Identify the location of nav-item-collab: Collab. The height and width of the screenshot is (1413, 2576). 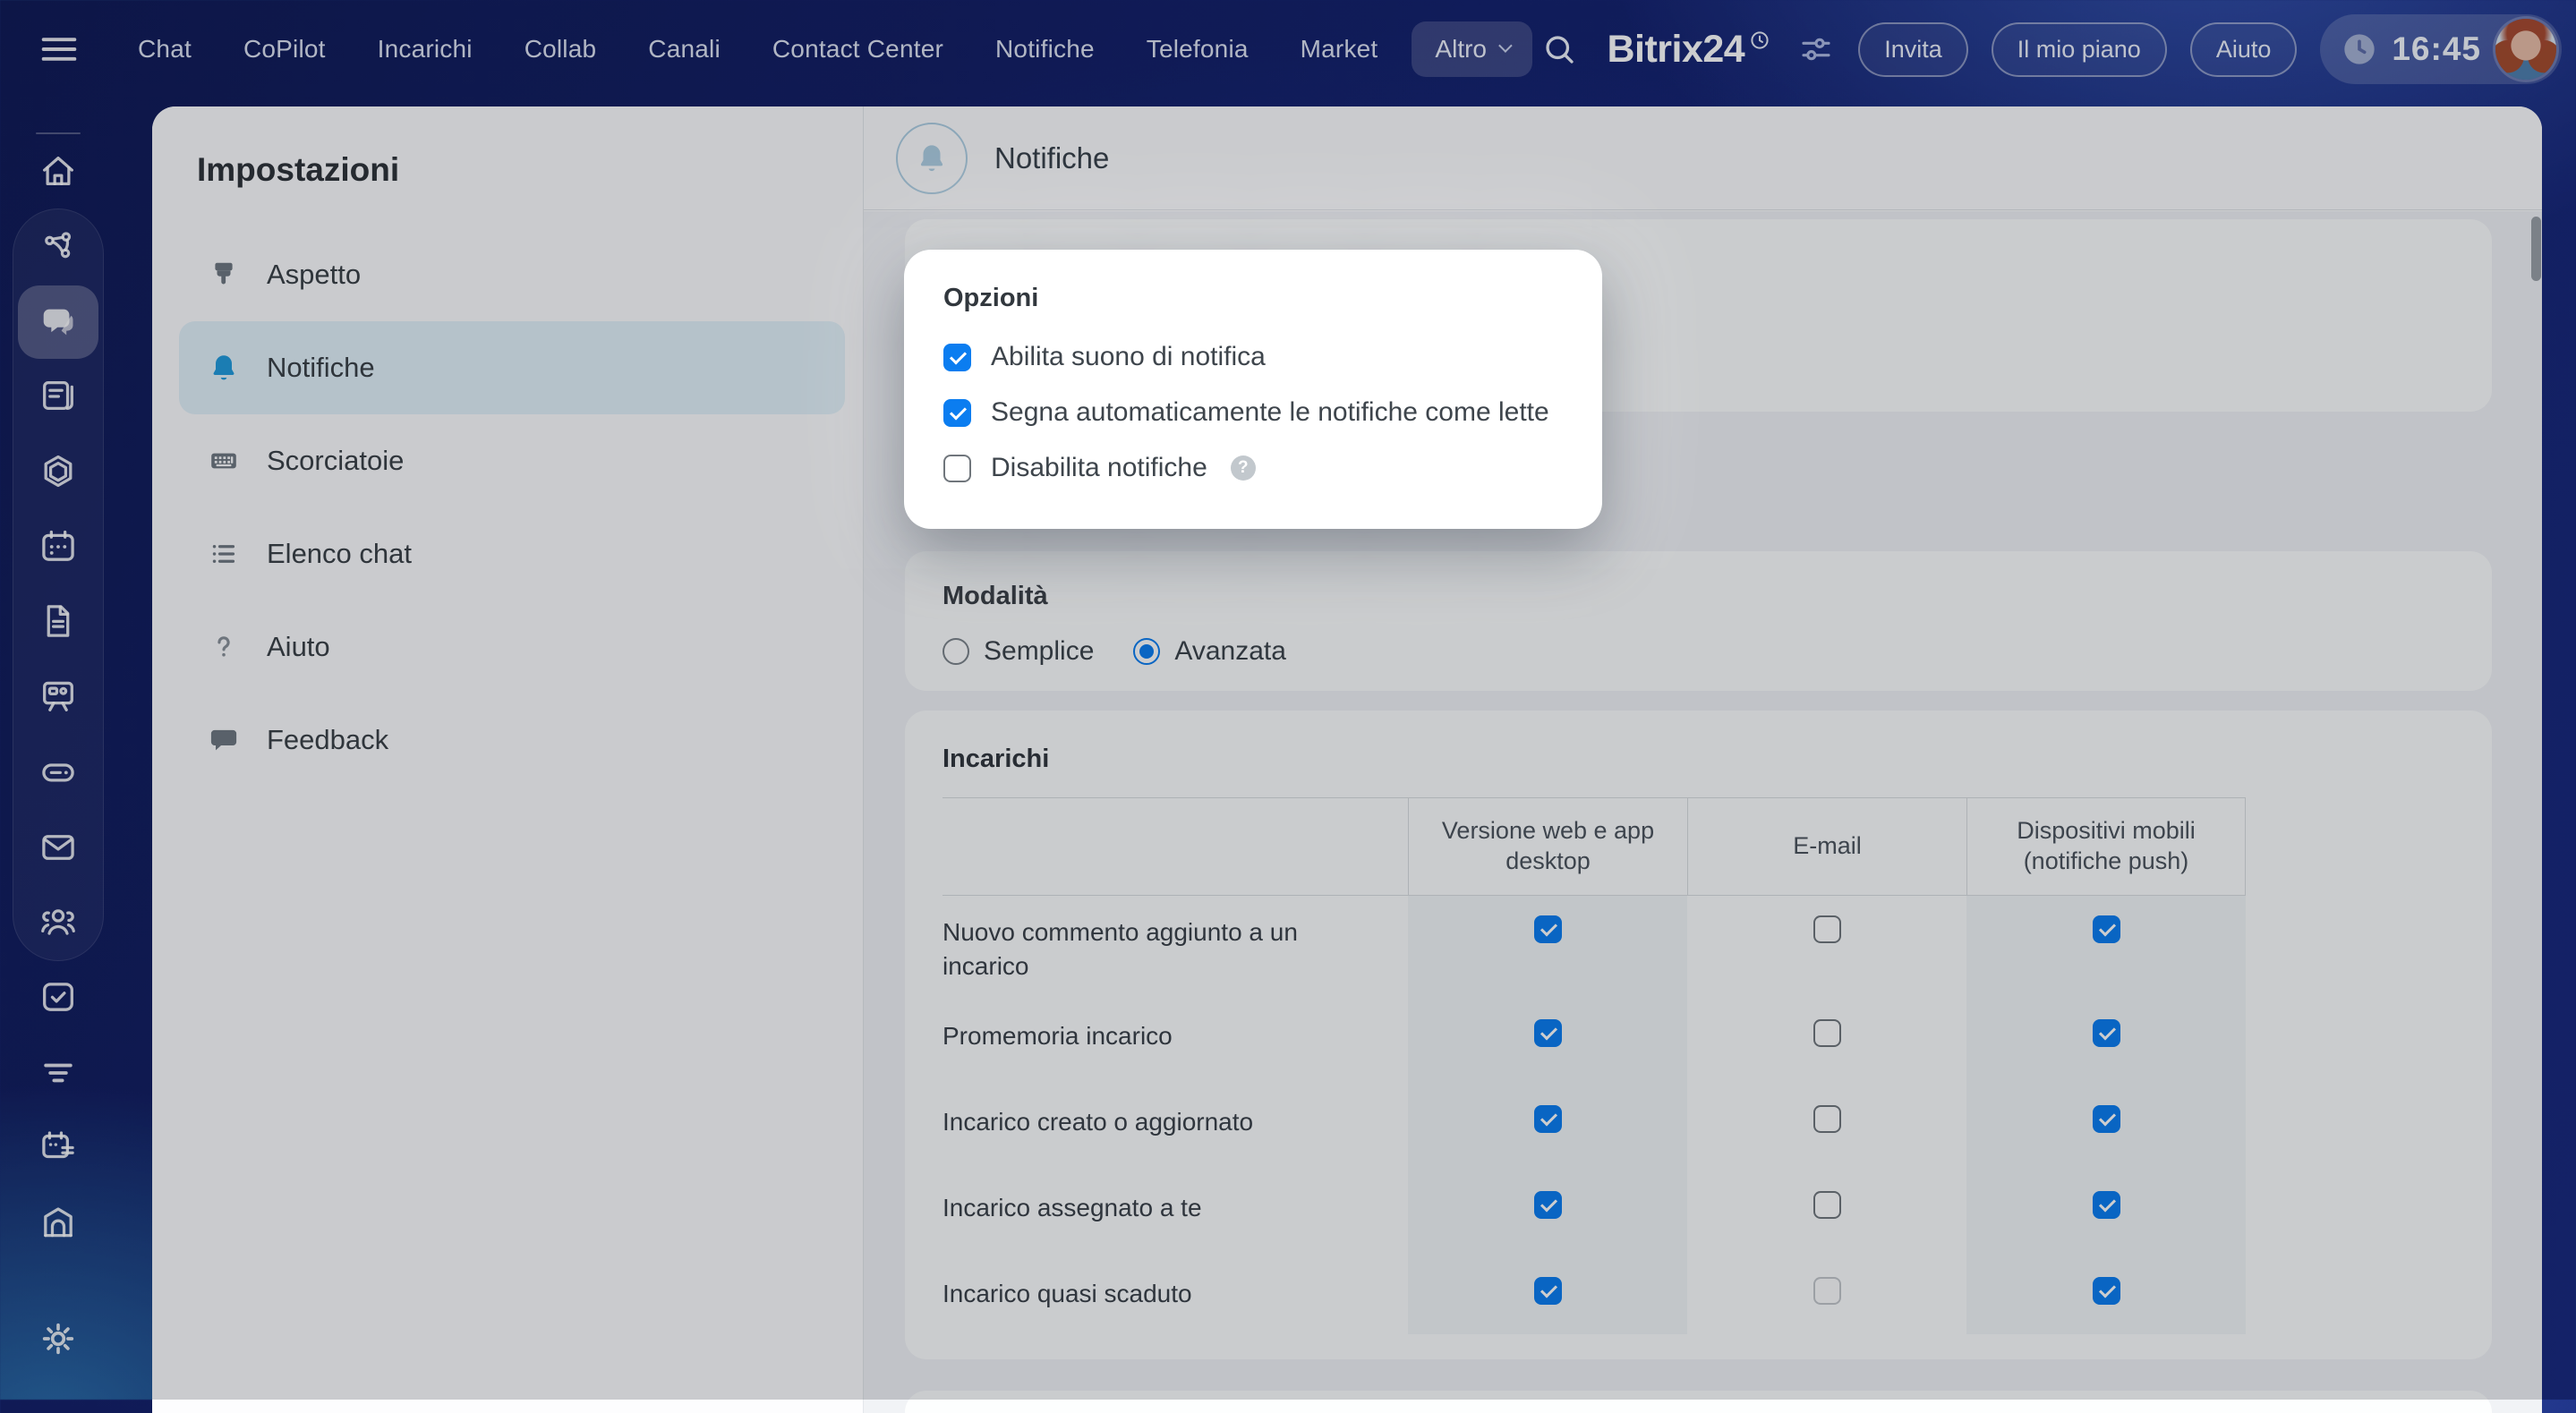
(560, 49).